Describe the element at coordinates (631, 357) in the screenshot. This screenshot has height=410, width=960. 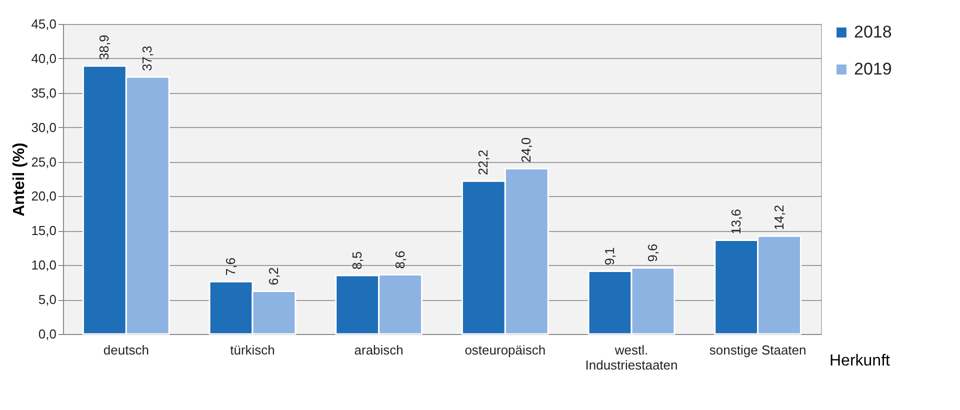
I see `x-tick-label: westl. Industriestaaten` at that location.